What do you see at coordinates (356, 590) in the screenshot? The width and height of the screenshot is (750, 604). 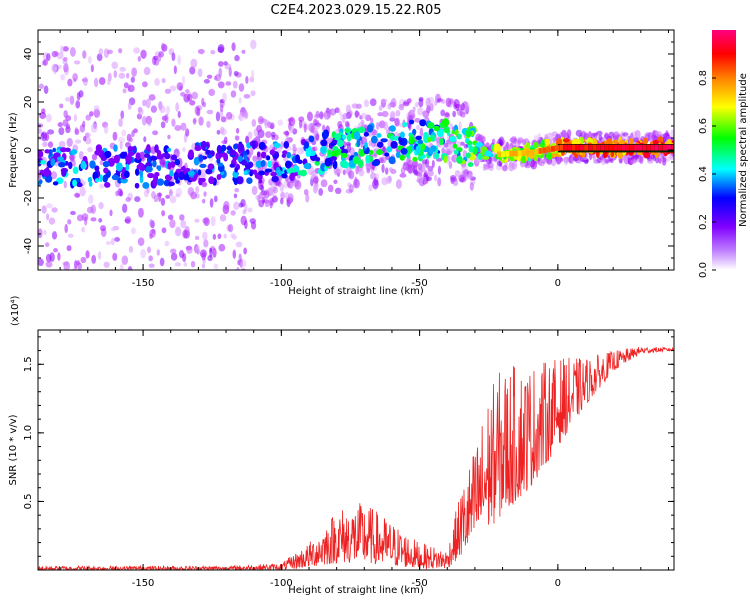 I see `snr-x-label: Height of straight line (km)` at bounding box center [356, 590].